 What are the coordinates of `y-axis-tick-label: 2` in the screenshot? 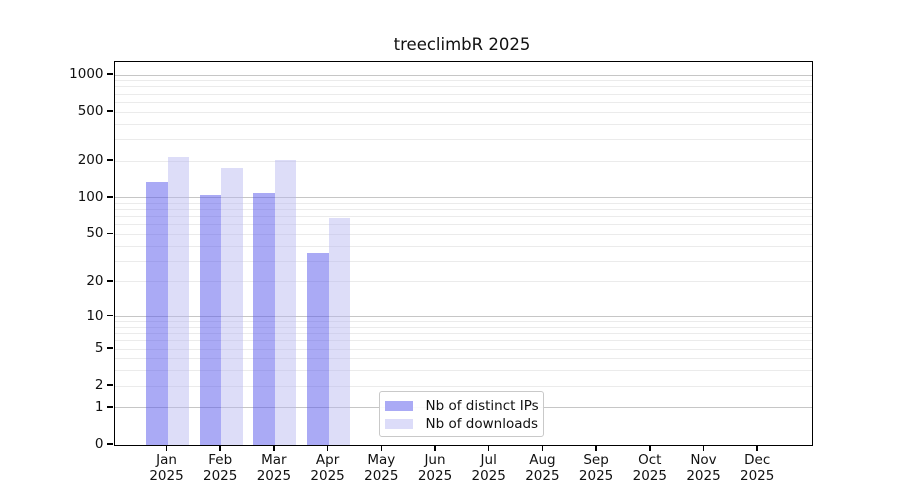 It's located at (99, 385).